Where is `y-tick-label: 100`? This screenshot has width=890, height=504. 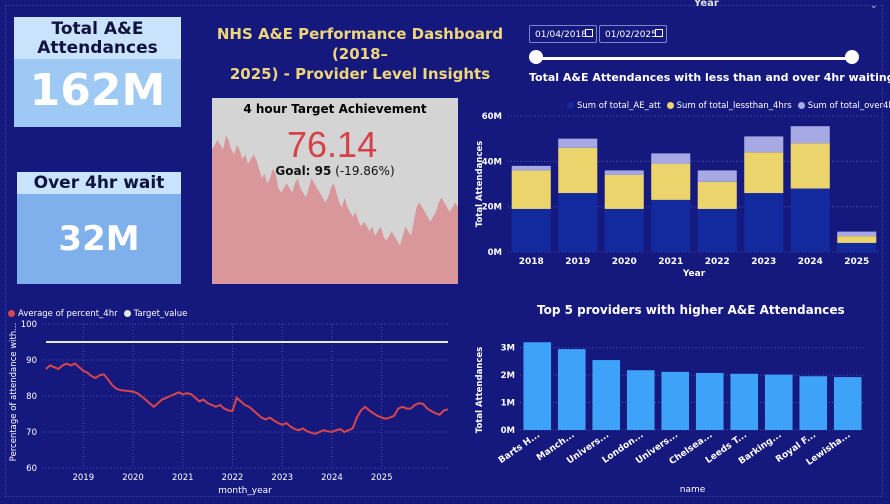 y-tick-label: 100 is located at coordinates (29, 325).